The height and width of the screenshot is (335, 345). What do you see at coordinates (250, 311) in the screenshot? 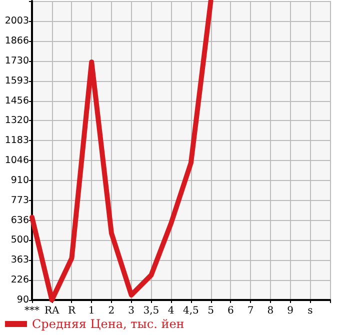
I see `x-tick-label: 7` at bounding box center [250, 311].